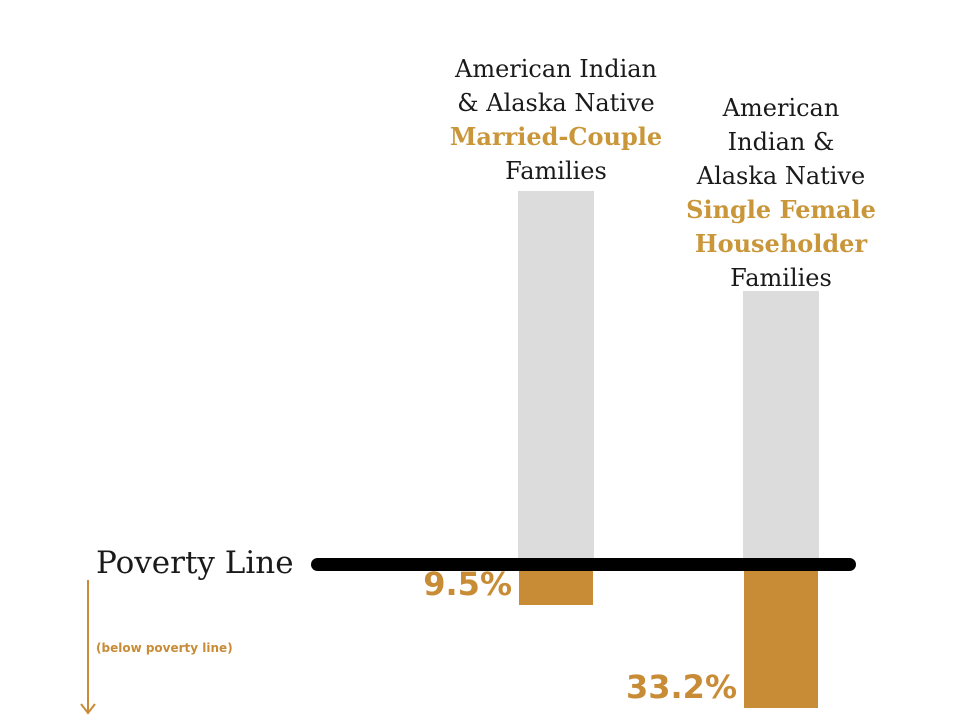  I want to click on category-label-line: & Alaska Native, so click(556, 103).